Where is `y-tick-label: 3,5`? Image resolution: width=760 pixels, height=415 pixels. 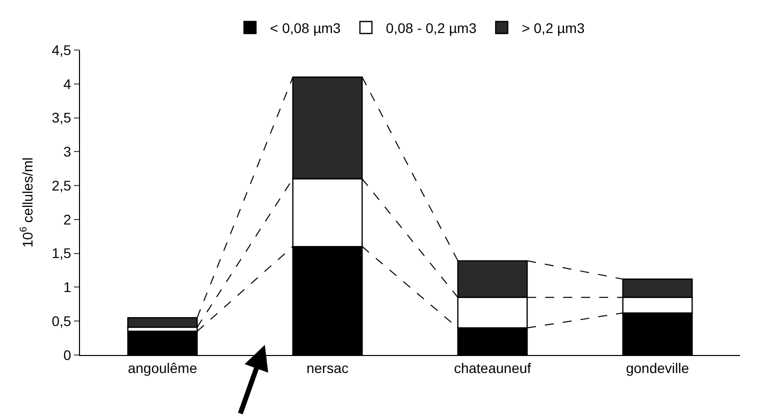
y-tick-label: 3,5 is located at coordinates (62, 118).